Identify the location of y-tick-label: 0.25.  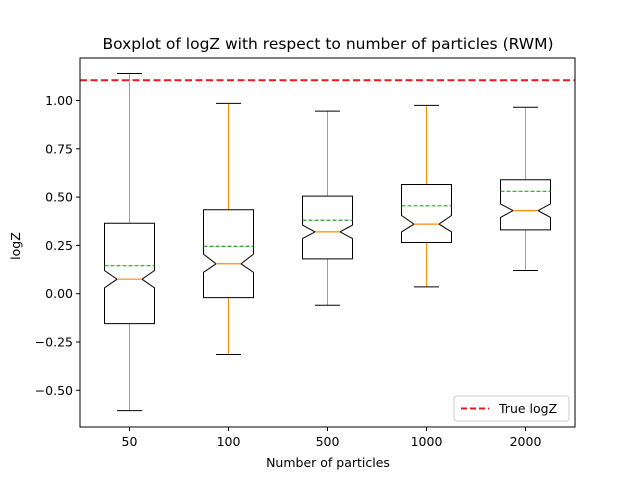
(59, 245).